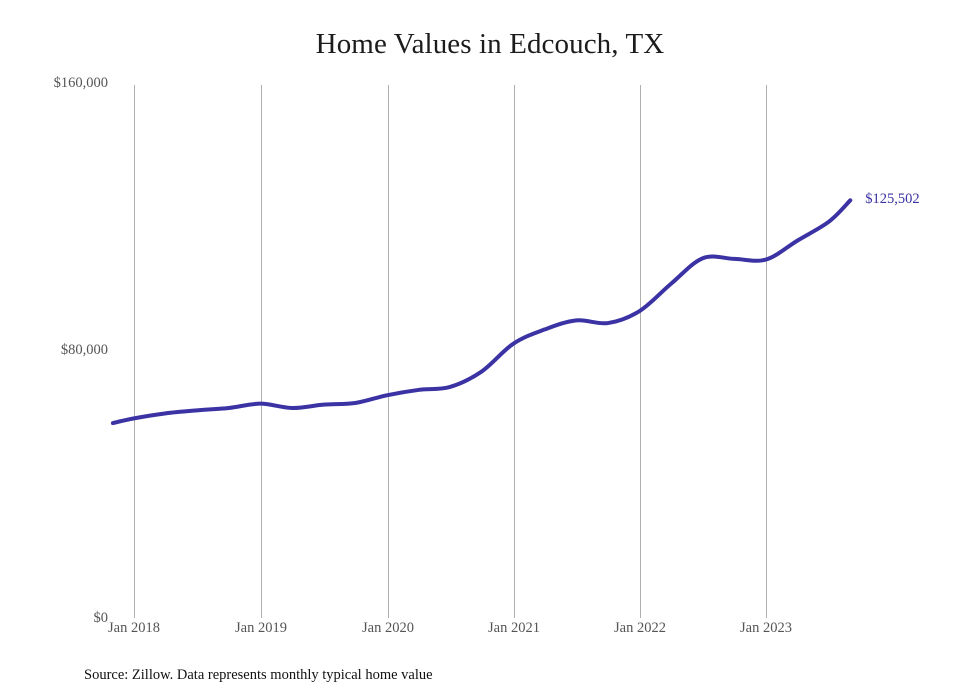  I want to click on x-tick-label-jan-2023: Jan 2023, so click(766, 628).